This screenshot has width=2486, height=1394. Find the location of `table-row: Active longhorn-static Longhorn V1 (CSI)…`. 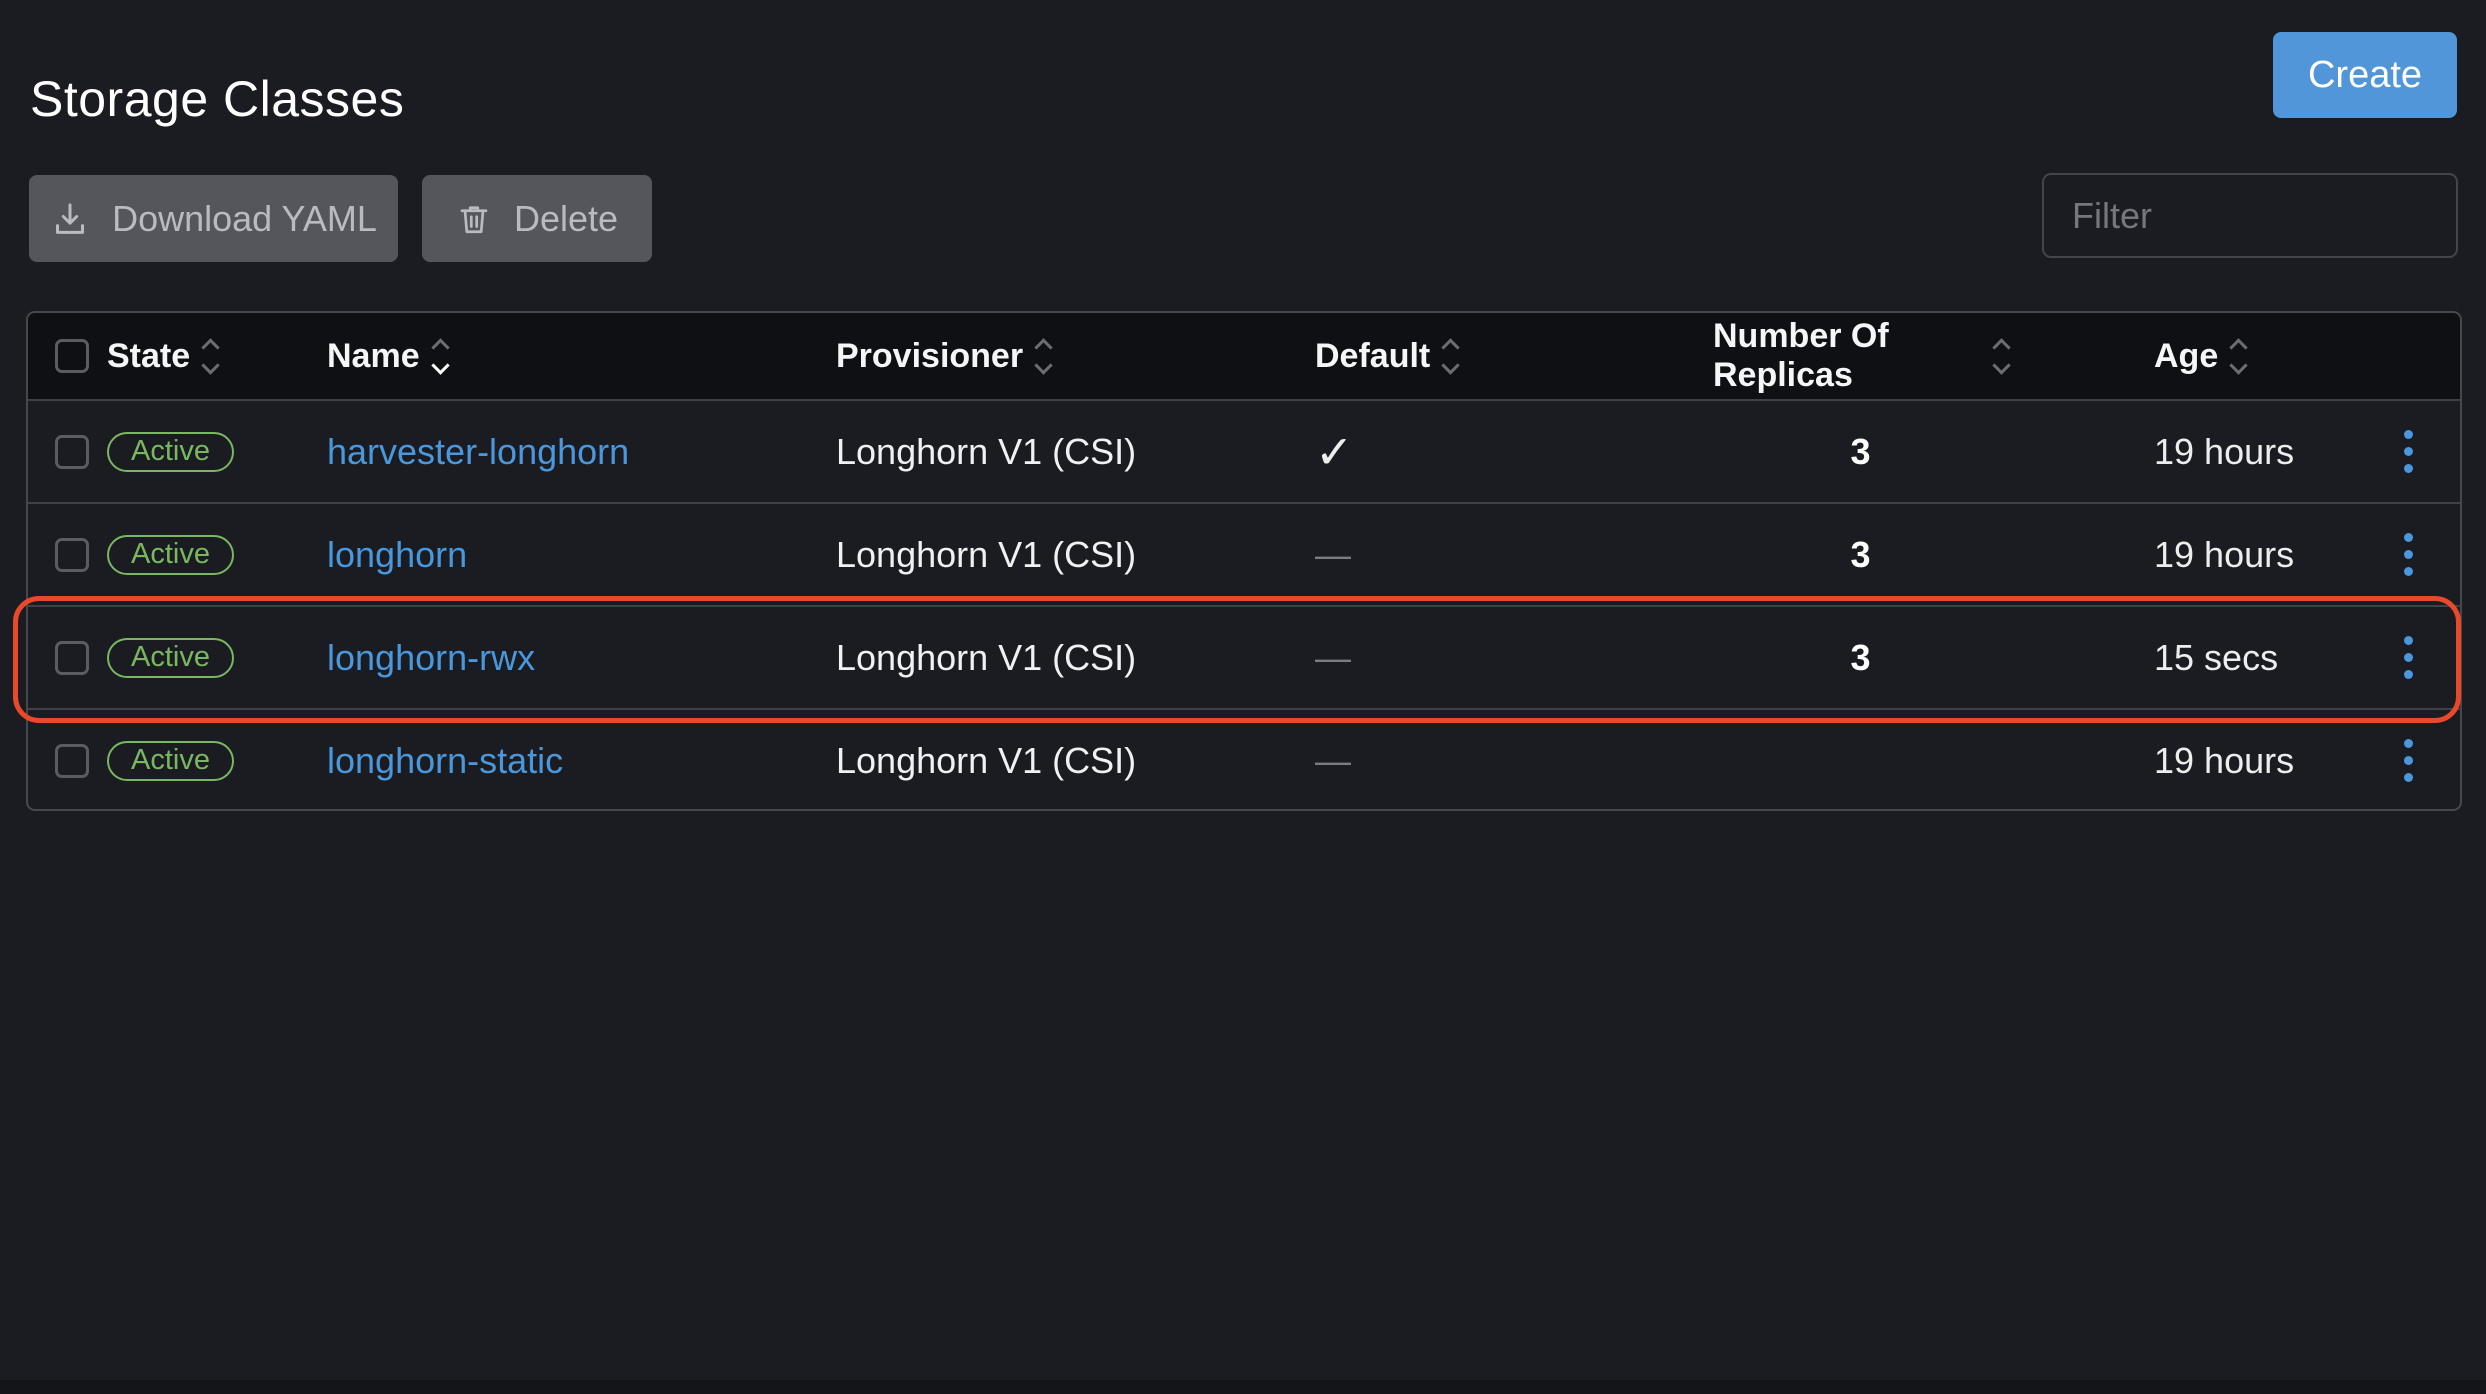

table-row: Active longhorn-static Longhorn V1 (CSI)… is located at coordinates (1244, 758).